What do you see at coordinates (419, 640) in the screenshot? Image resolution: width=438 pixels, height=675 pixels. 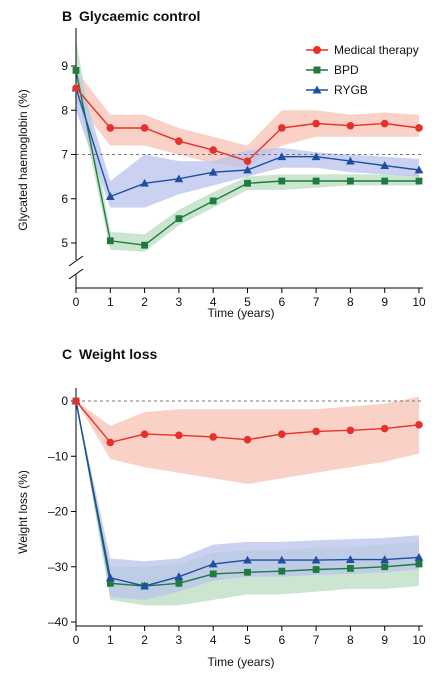 I see `x-tick-label: 10` at bounding box center [419, 640].